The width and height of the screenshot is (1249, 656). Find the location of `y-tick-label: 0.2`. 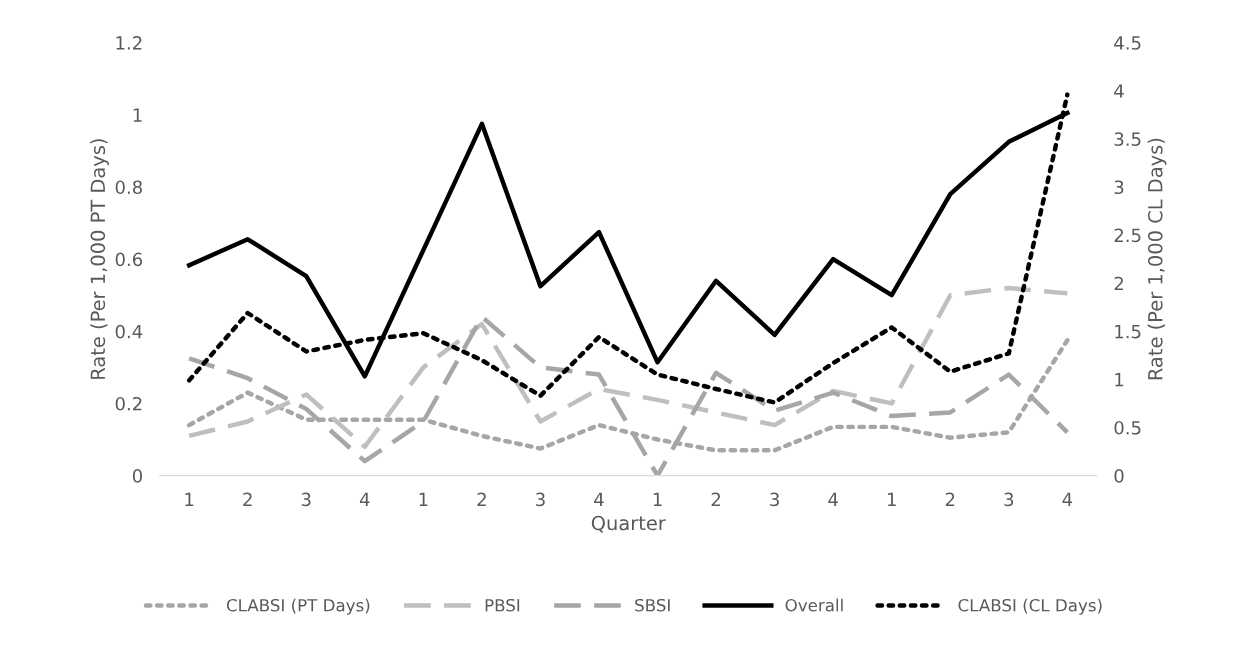

y-tick-label: 0.2 is located at coordinates (128, 403).